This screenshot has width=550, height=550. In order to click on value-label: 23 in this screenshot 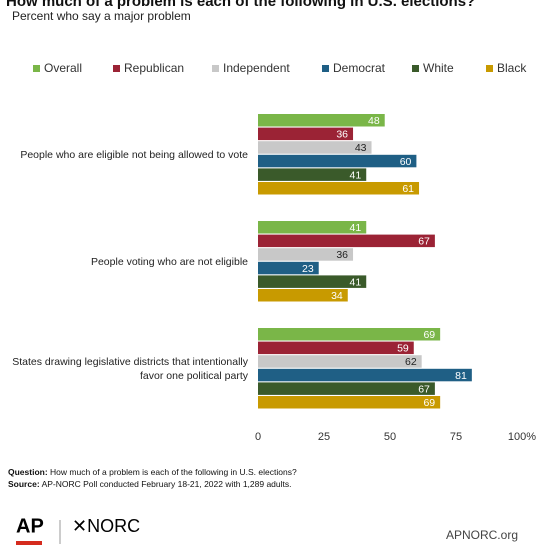, I will do `click(308, 269)`.